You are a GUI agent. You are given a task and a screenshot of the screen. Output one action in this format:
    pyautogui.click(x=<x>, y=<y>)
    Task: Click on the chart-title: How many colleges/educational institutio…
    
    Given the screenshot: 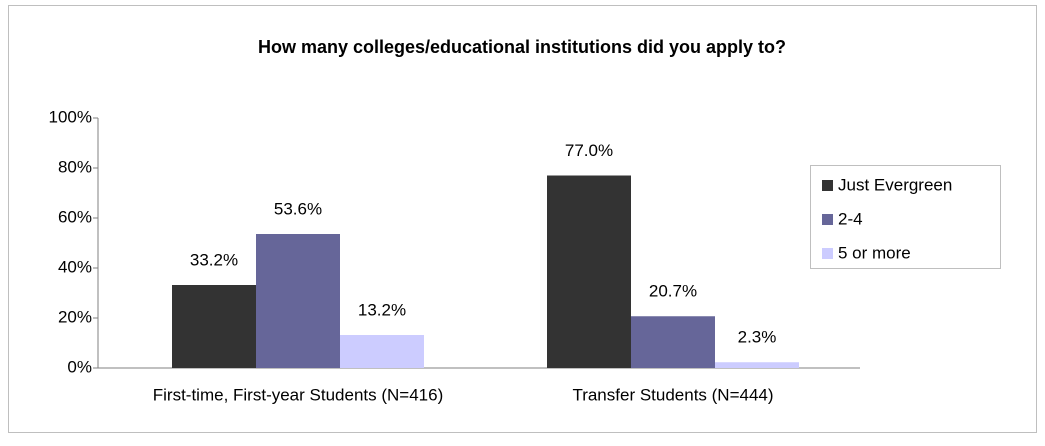 What is the action you would take?
    pyautogui.click(x=522, y=47)
    